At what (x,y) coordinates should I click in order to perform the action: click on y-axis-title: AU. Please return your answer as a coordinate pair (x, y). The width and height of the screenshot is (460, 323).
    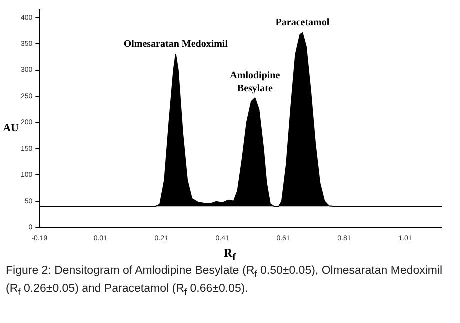
    Looking at the image, I should click on (11, 128).